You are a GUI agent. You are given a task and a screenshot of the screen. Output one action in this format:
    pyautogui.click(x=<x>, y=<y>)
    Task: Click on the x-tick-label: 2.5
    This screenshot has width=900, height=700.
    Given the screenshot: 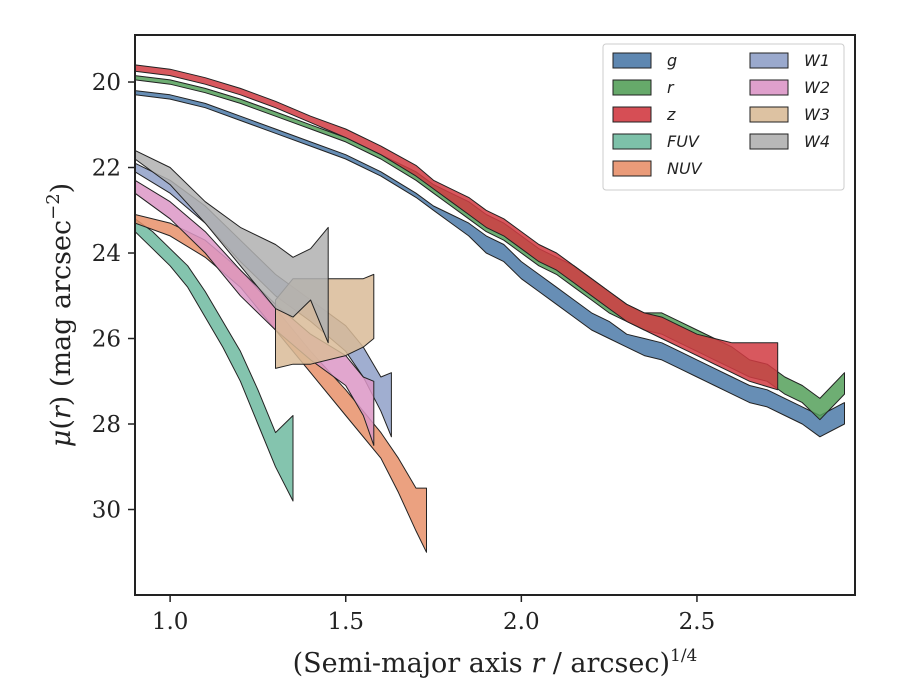 What is the action you would take?
    pyautogui.click(x=697, y=622)
    